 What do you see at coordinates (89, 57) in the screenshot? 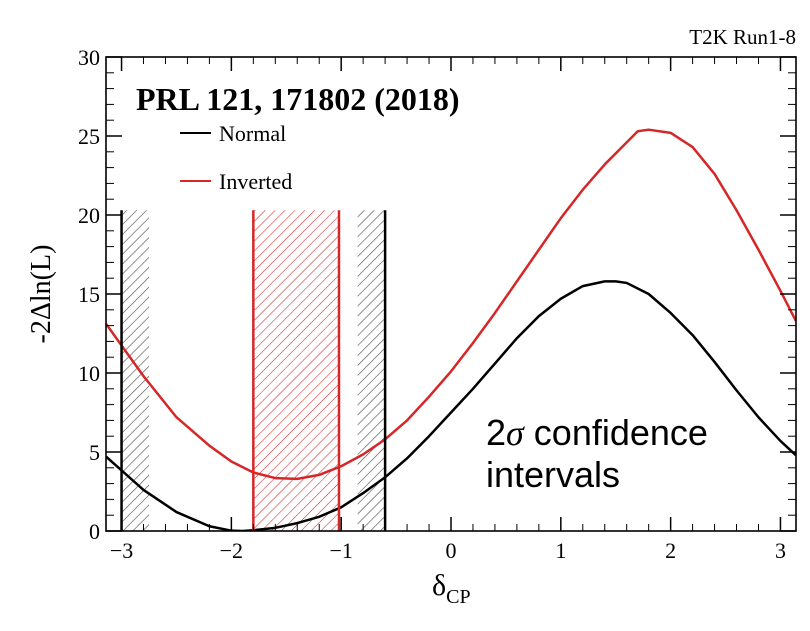
I see `y-tick-label: 30` at bounding box center [89, 57].